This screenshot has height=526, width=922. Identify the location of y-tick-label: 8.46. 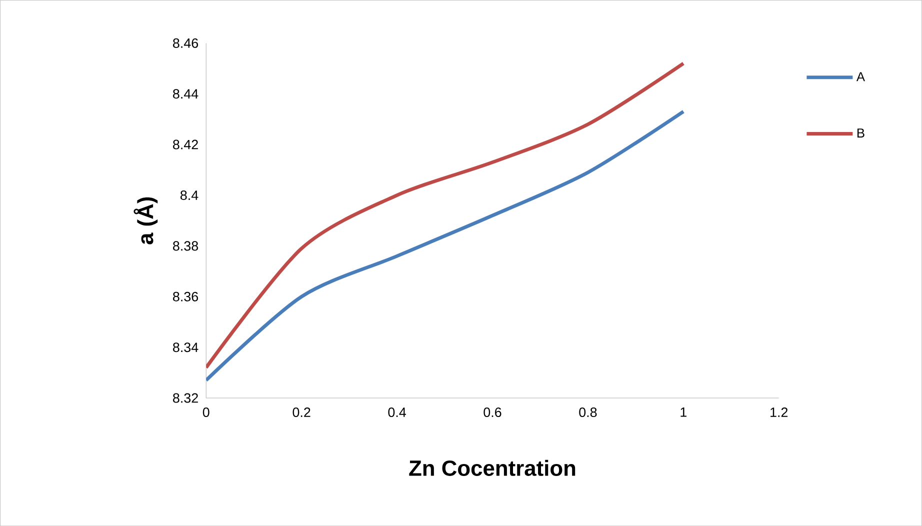
(185, 43).